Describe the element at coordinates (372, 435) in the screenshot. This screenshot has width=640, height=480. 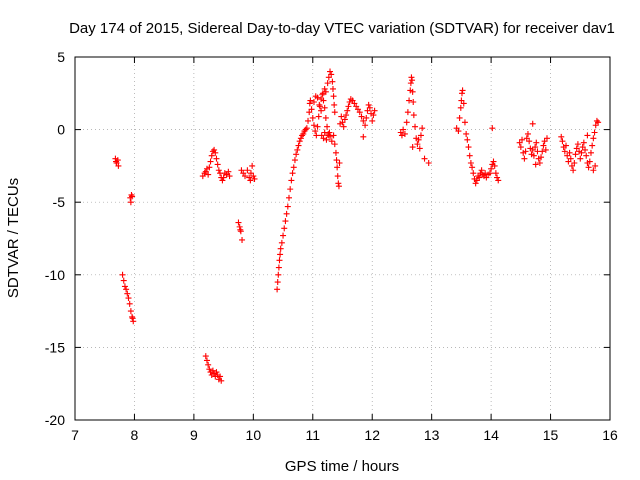
I see `x-tick-label: 12` at that location.